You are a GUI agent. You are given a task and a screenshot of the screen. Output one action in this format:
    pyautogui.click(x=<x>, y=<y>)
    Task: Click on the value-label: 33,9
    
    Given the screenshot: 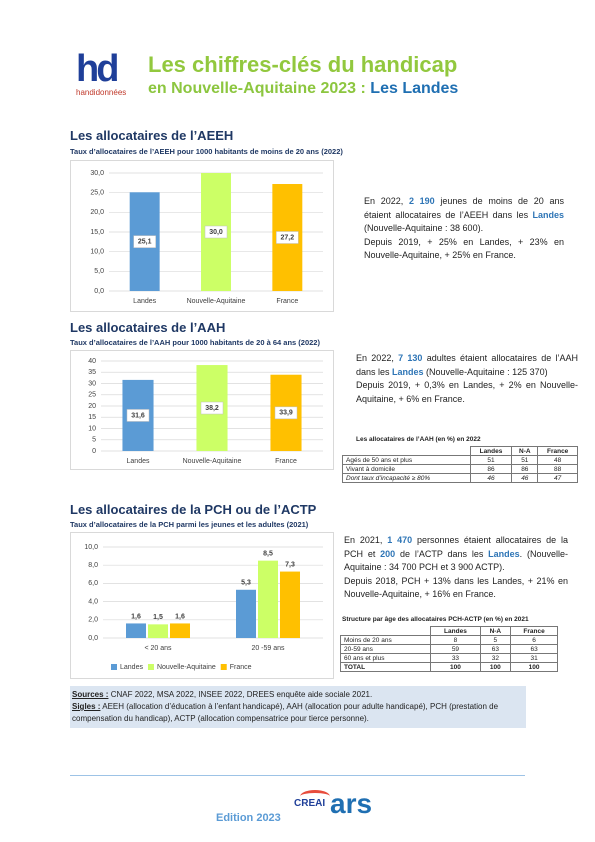 What is the action you would take?
    pyautogui.click(x=286, y=413)
    